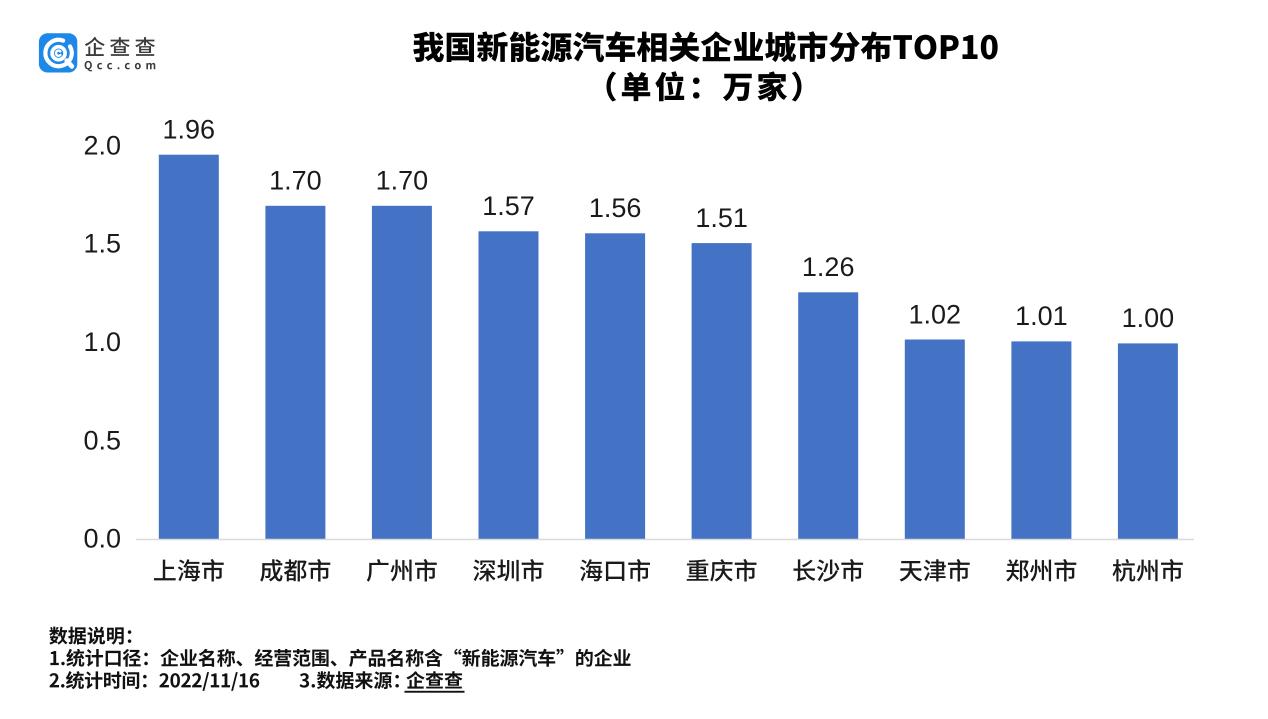 The height and width of the screenshot is (719, 1268). I want to click on svg-text: 1.96, so click(189, 130).